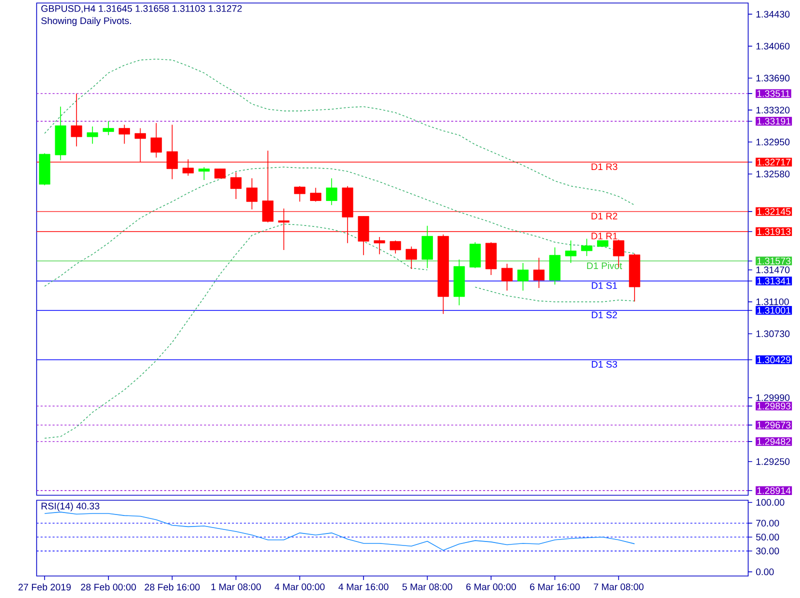 Image resolution: width=800 pixels, height=598 pixels. I want to click on ref-line-label: D1 R2, so click(605, 216).